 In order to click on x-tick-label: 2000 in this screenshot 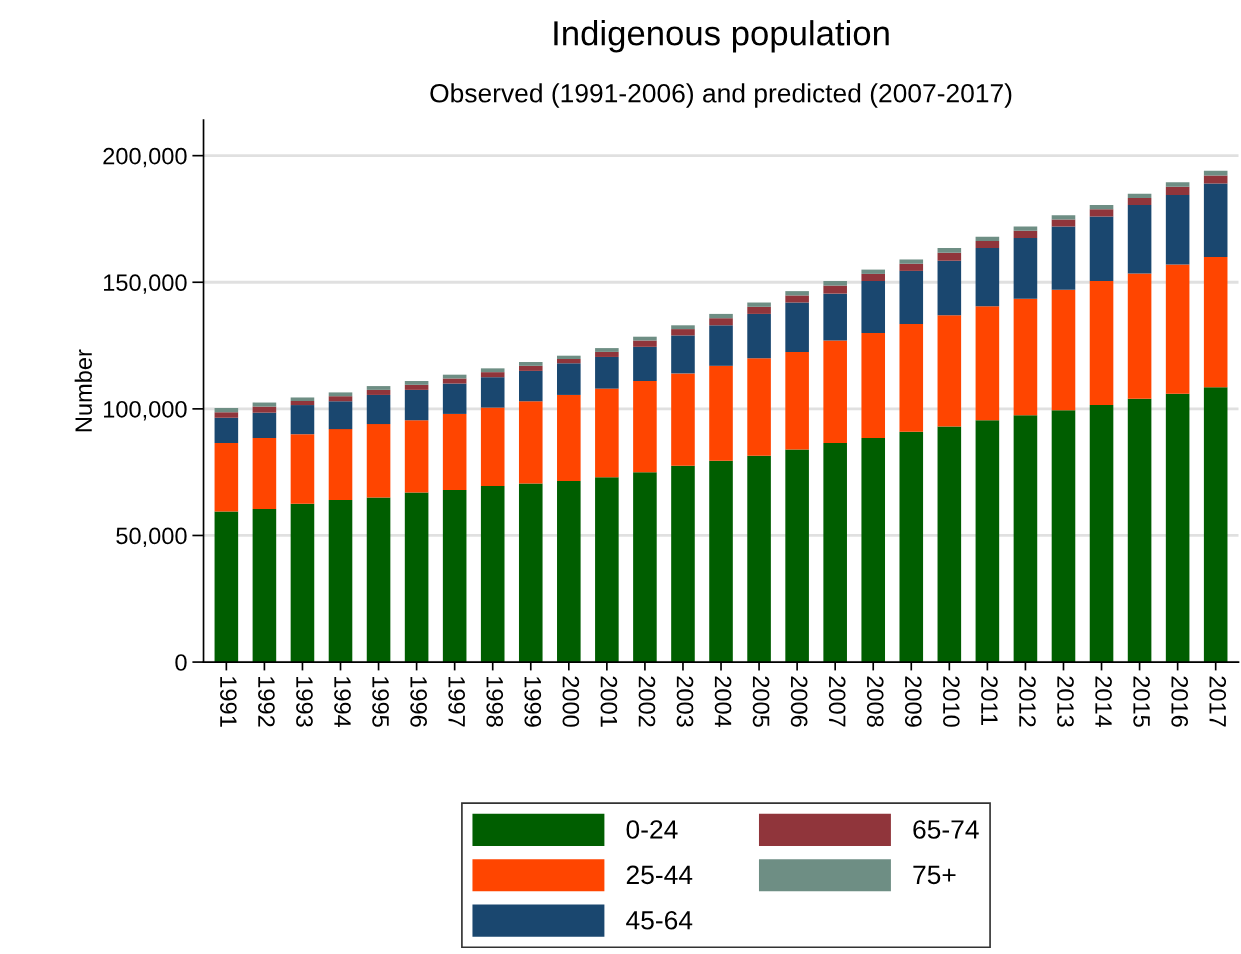, I will do `click(571, 701)`.